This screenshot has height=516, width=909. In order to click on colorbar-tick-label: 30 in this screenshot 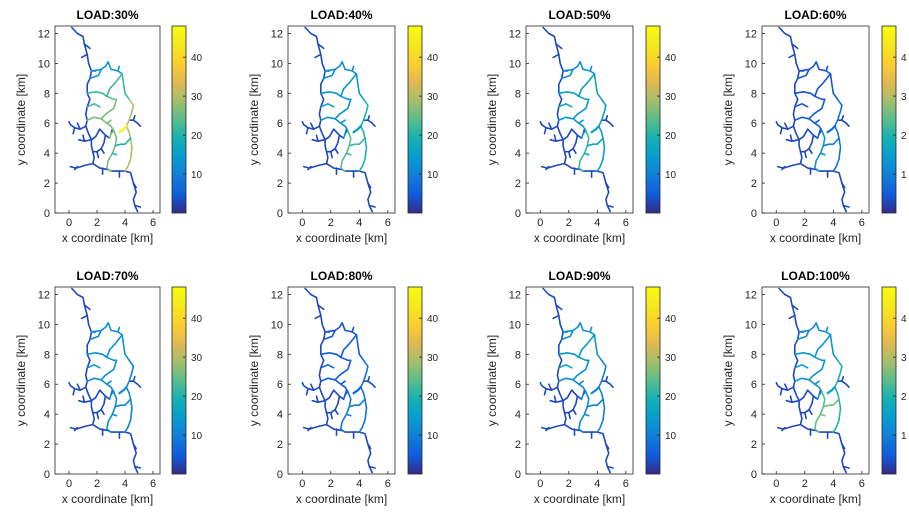, I will do `click(197, 97)`.